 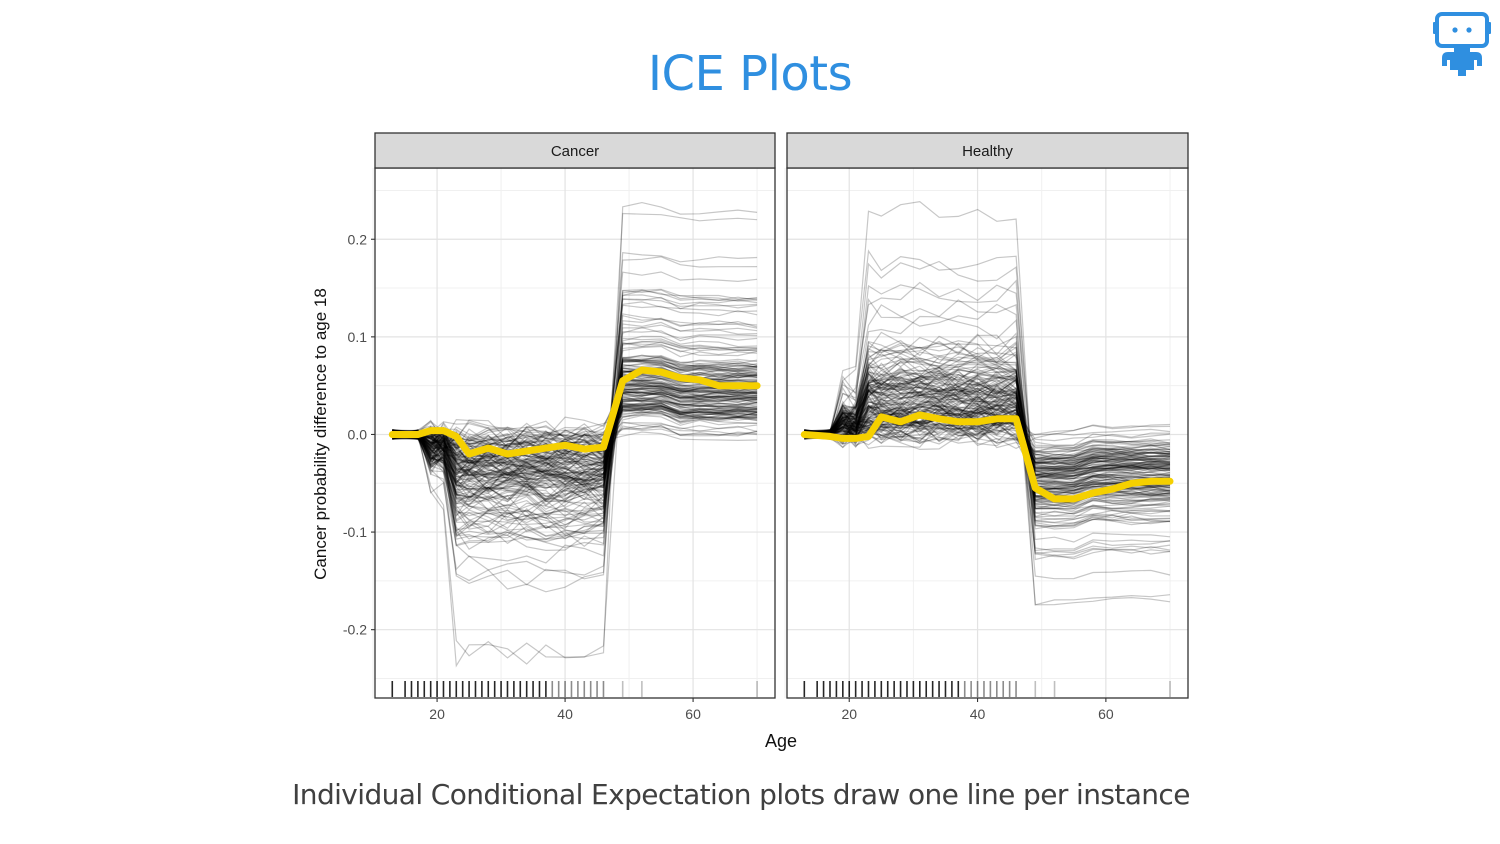 I want to click on facet-strip, so click(x=575, y=150).